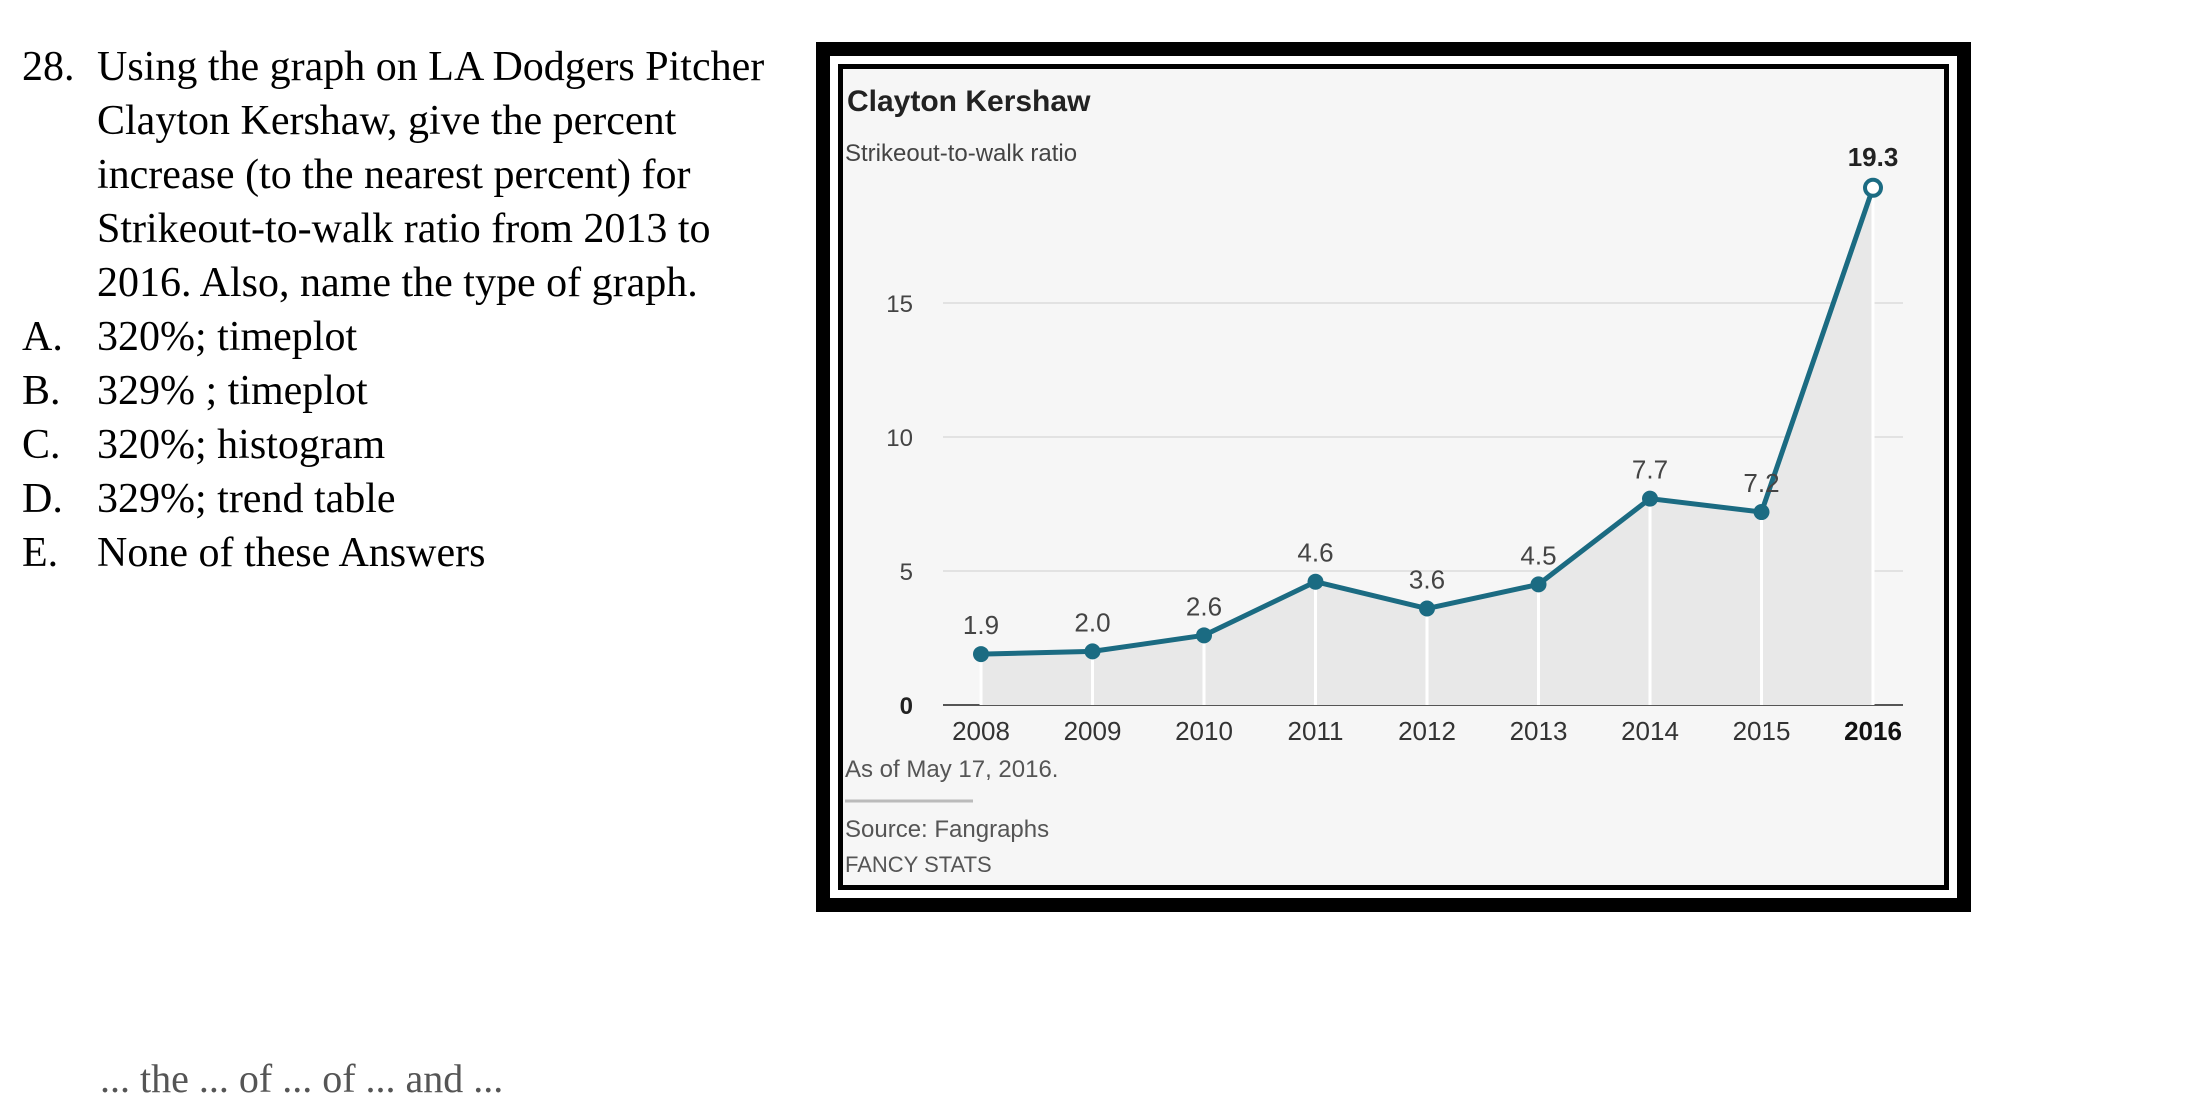  What do you see at coordinates (1204, 606) in the screenshot?
I see `data-label: 2.6` at bounding box center [1204, 606].